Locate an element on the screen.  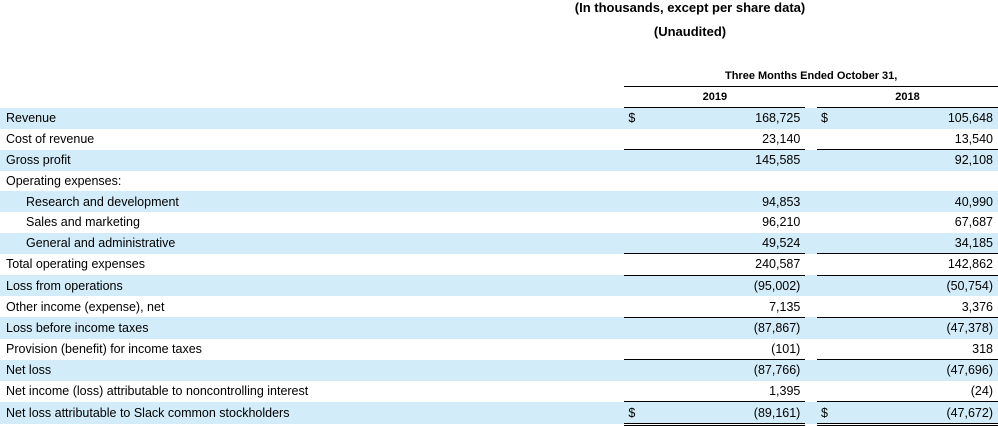
row: Revenue $168,725 $105,648 is located at coordinates (499, 118).